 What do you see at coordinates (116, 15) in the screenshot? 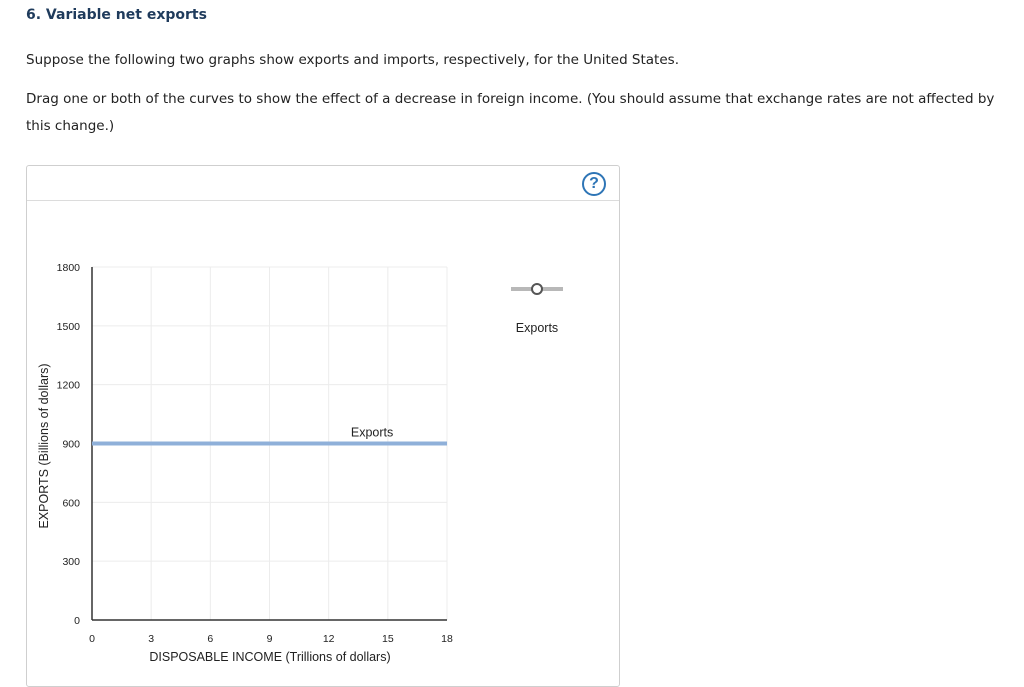
I see `question-title: 6. Variable net exports` at bounding box center [116, 15].